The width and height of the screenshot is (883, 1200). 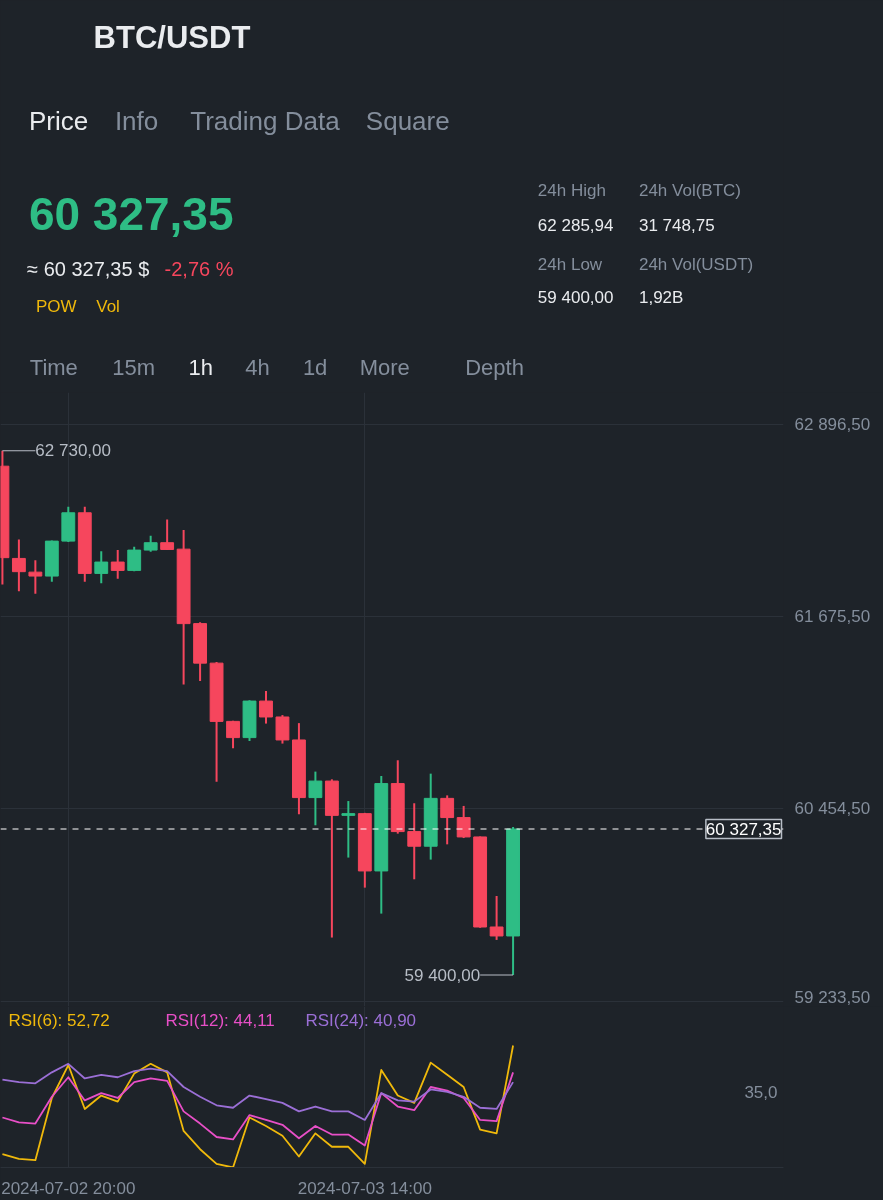 What do you see at coordinates (832, 617) in the screenshot?
I see `y-tick-label: 61 675,50` at bounding box center [832, 617].